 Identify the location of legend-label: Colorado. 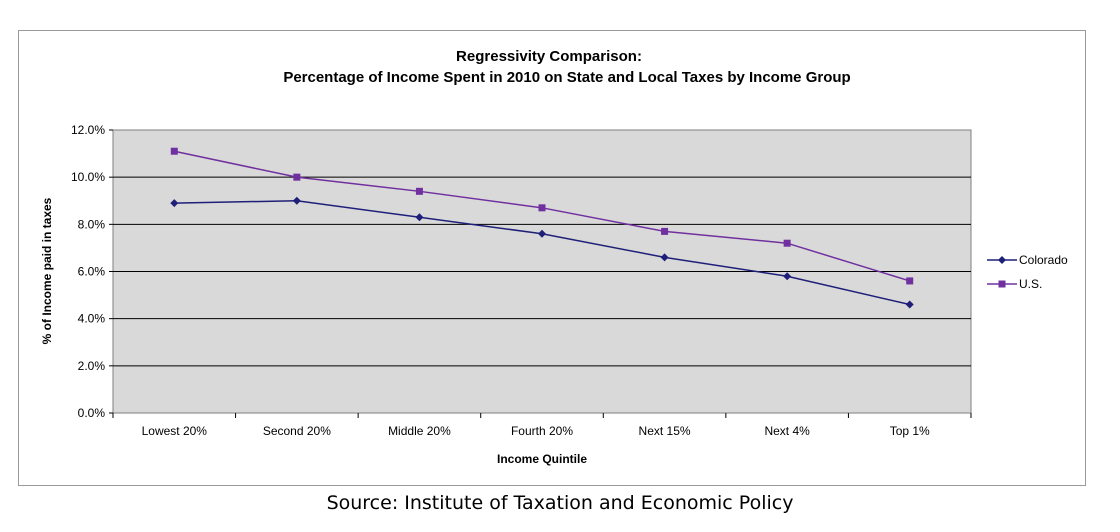
(1043, 260).